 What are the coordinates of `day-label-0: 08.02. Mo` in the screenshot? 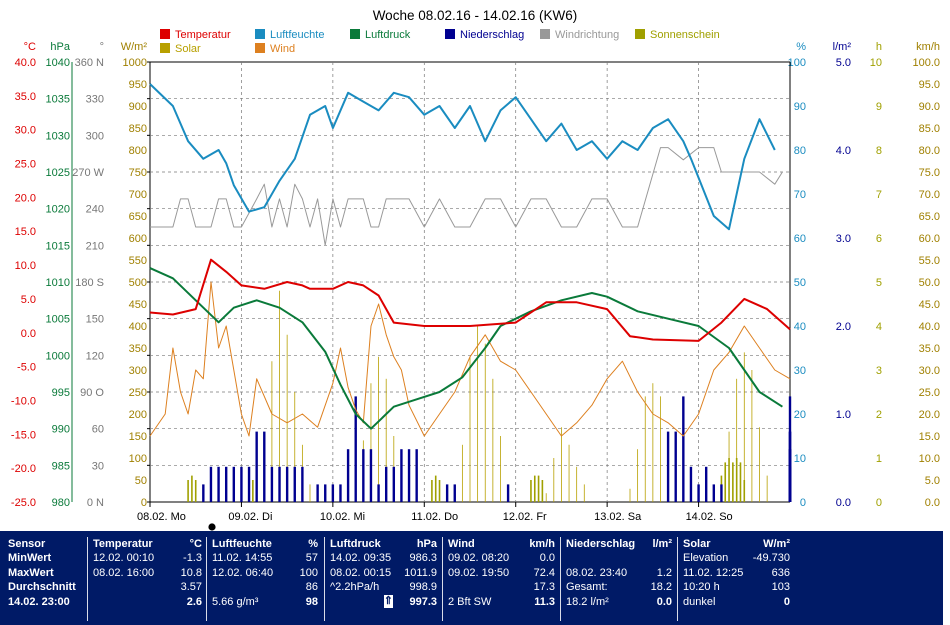 It's located at (161, 517).